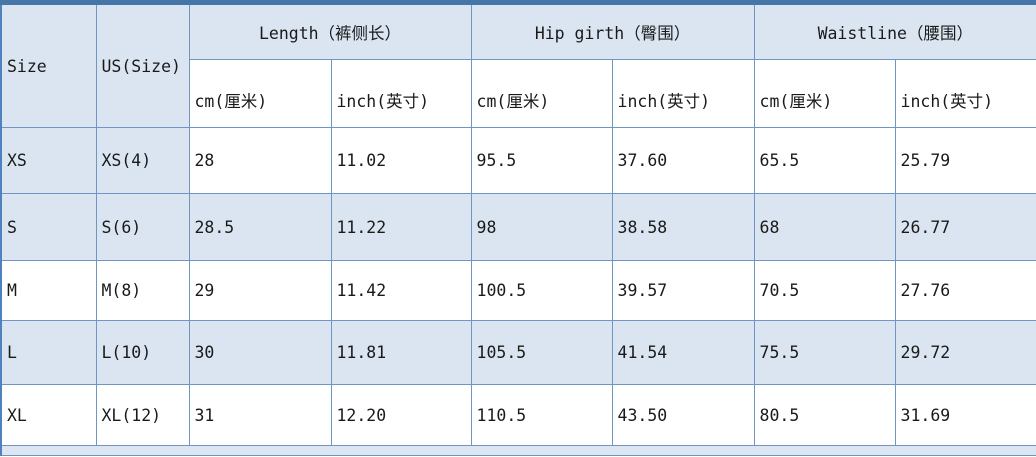 The width and height of the screenshot is (1036, 457). I want to click on partial-row-cell, so click(518, 450).